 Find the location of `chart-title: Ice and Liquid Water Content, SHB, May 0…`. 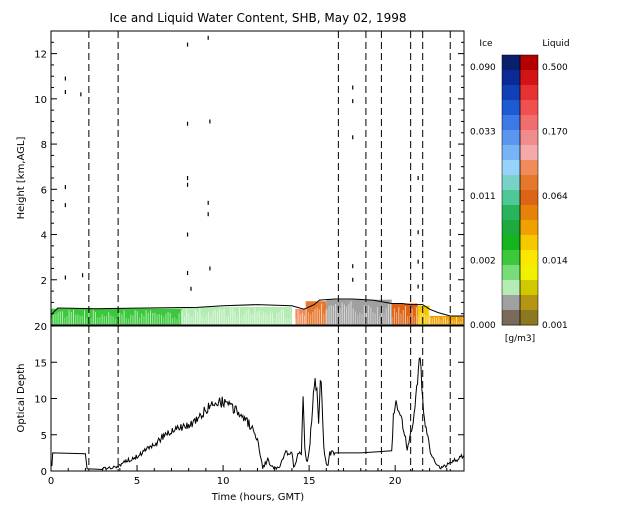

chart-title: Ice and Liquid Water Content, SHB, May 0… is located at coordinates (258, 18).